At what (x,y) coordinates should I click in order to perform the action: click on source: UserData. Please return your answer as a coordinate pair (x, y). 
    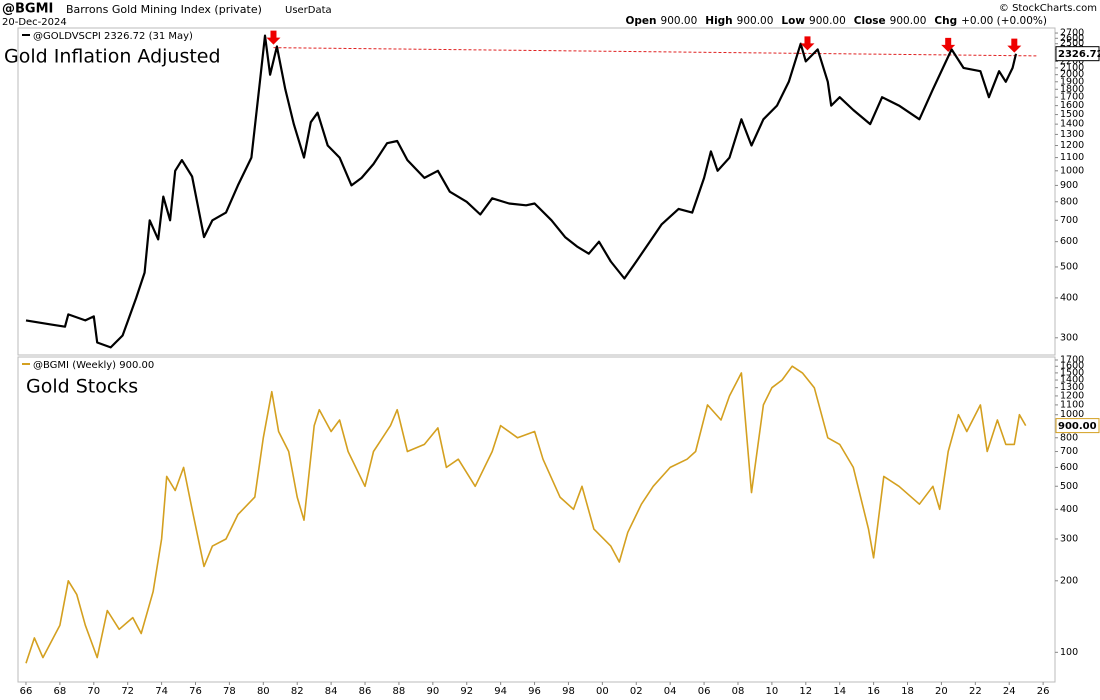
    Looking at the image, I should click on (308, 10).